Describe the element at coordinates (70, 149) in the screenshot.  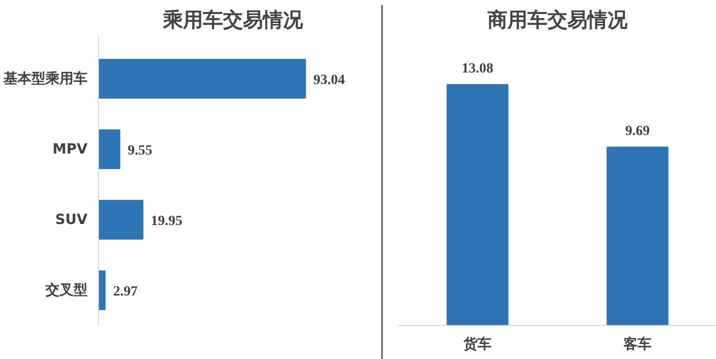
I see `y-tick-label: MPV` at that location.